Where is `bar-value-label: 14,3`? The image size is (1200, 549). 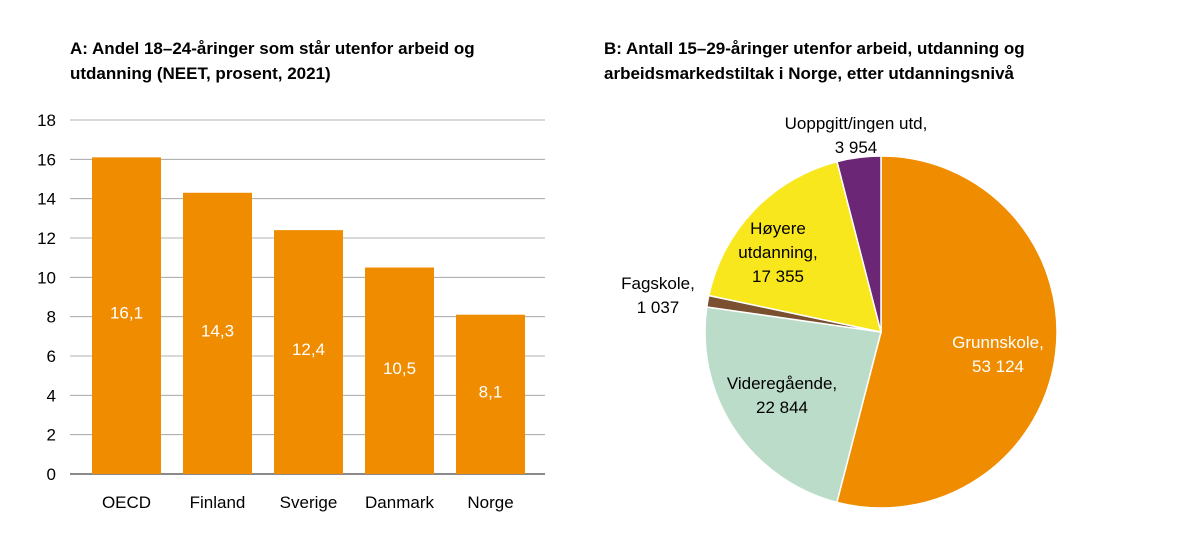
bar-value-label: 14,3 is located at coordinates (217, 330).